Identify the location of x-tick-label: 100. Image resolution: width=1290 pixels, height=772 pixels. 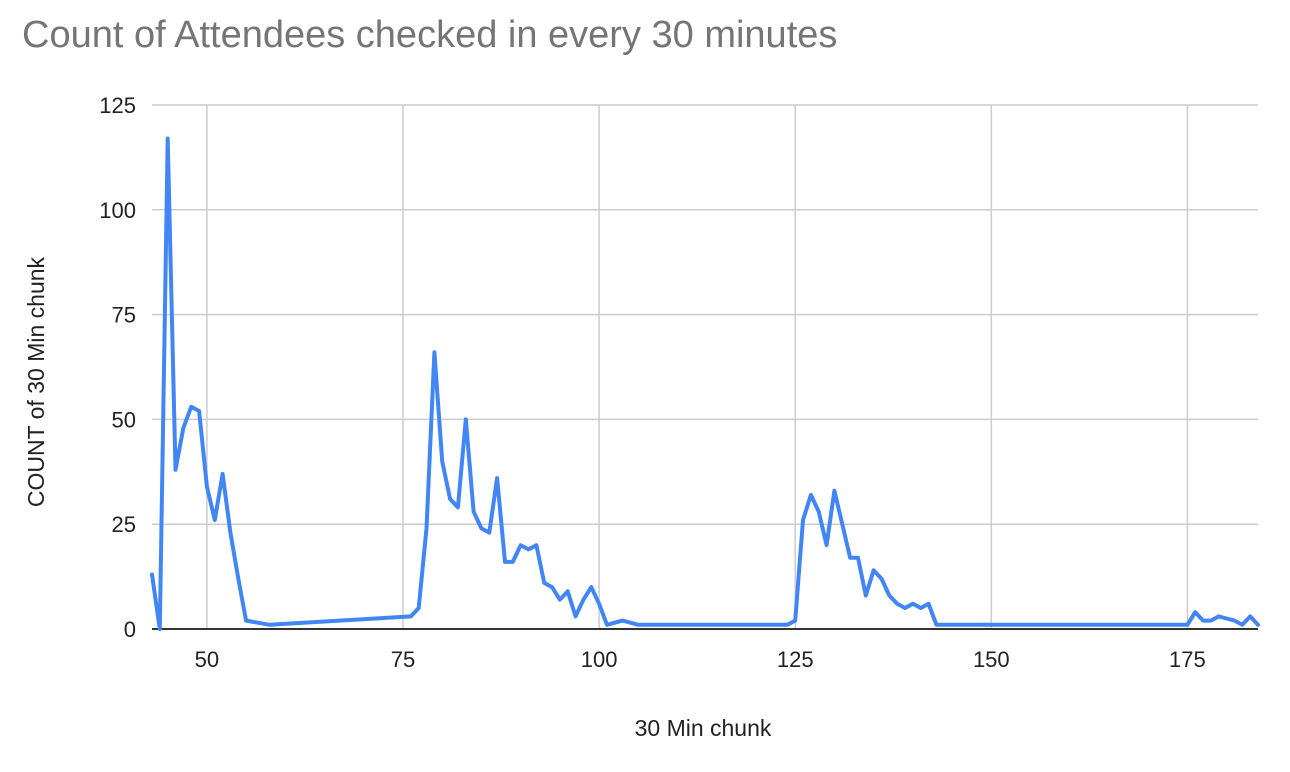
(599, 659).